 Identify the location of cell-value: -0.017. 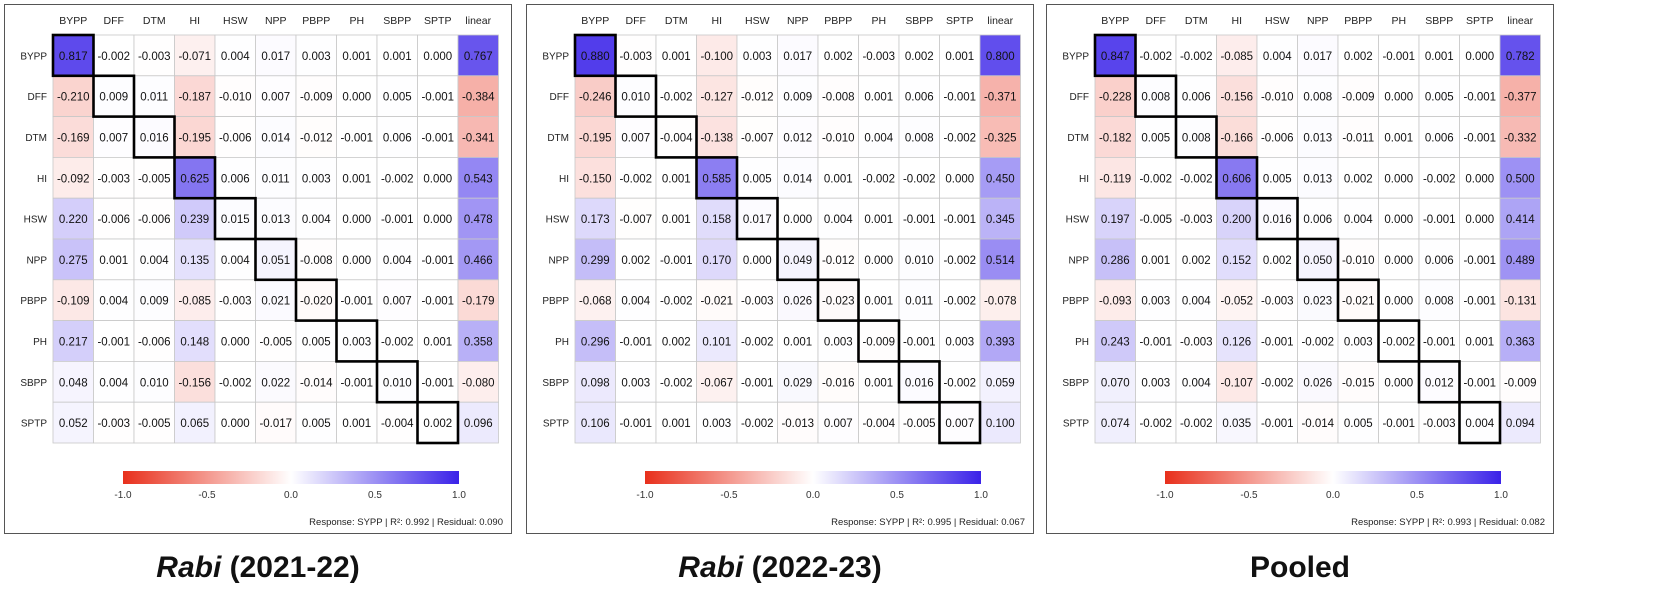
(275, 424).